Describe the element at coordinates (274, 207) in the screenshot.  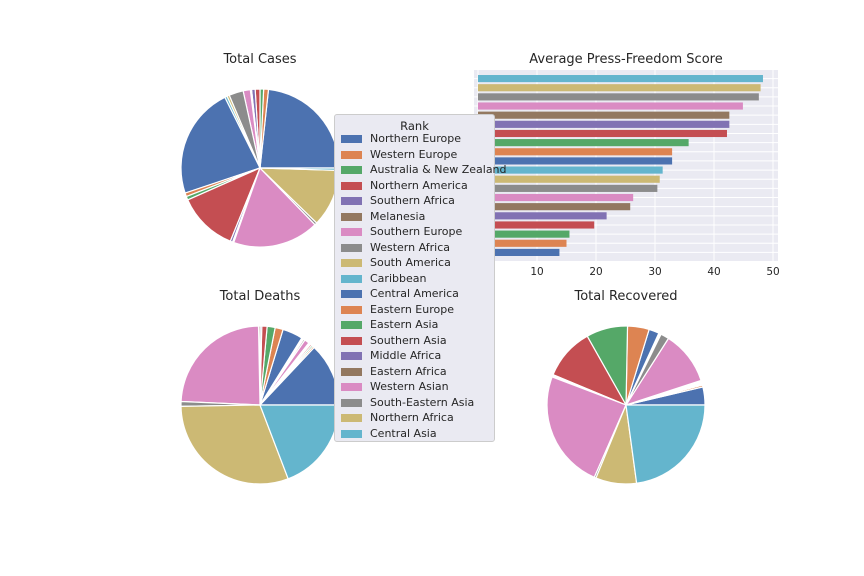
I see `cases-pie-slice-western-asian` at that location.